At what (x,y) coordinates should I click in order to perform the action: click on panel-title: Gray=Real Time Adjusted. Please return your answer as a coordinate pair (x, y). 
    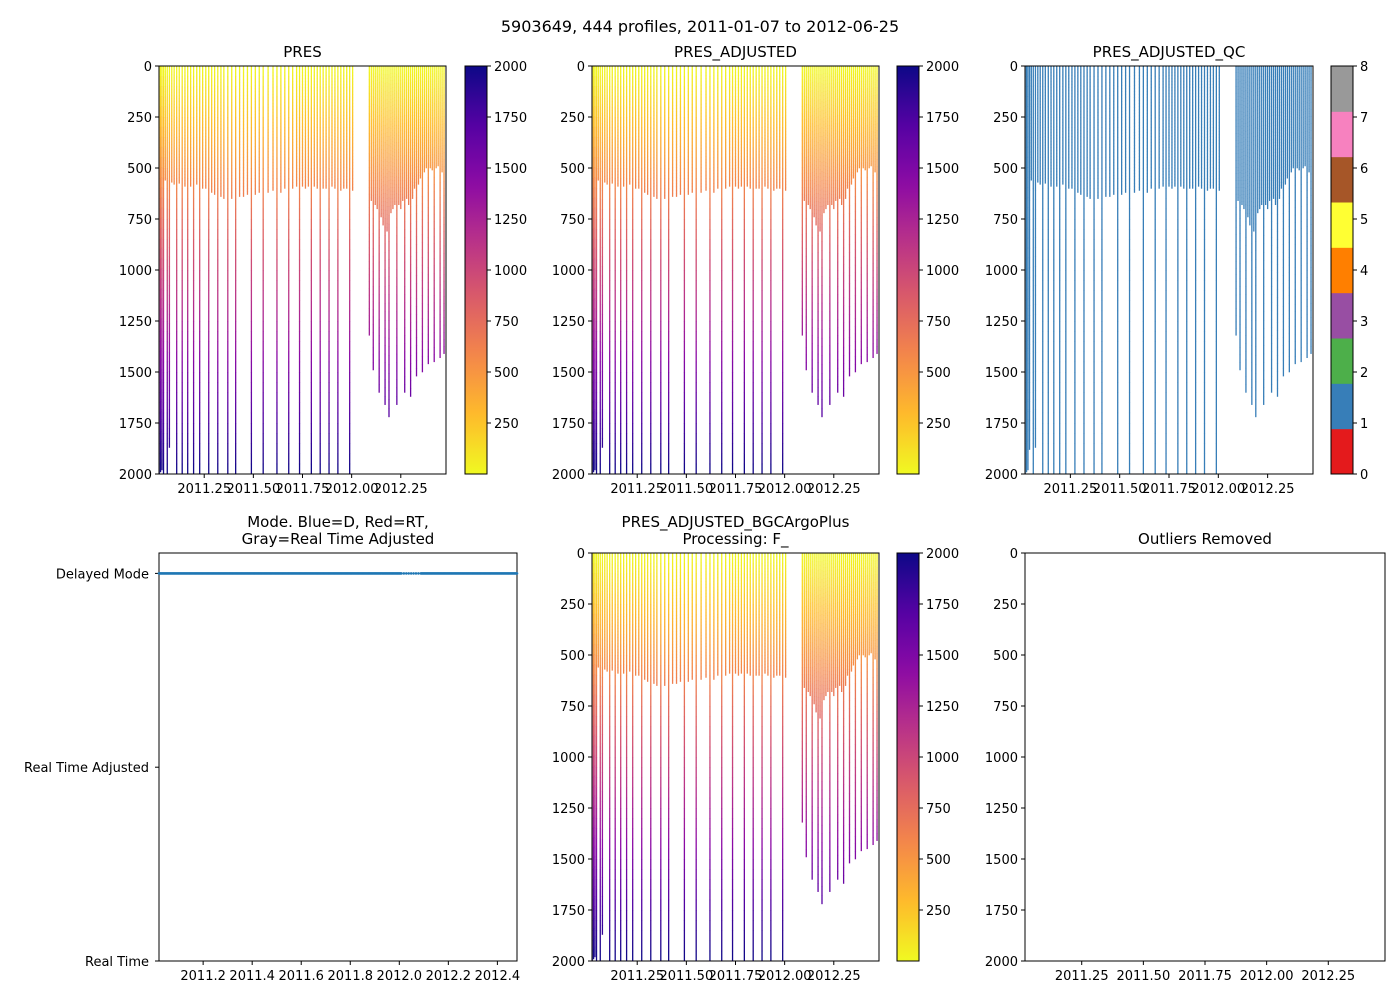
    Looking at the image, I should click on (338, 539).